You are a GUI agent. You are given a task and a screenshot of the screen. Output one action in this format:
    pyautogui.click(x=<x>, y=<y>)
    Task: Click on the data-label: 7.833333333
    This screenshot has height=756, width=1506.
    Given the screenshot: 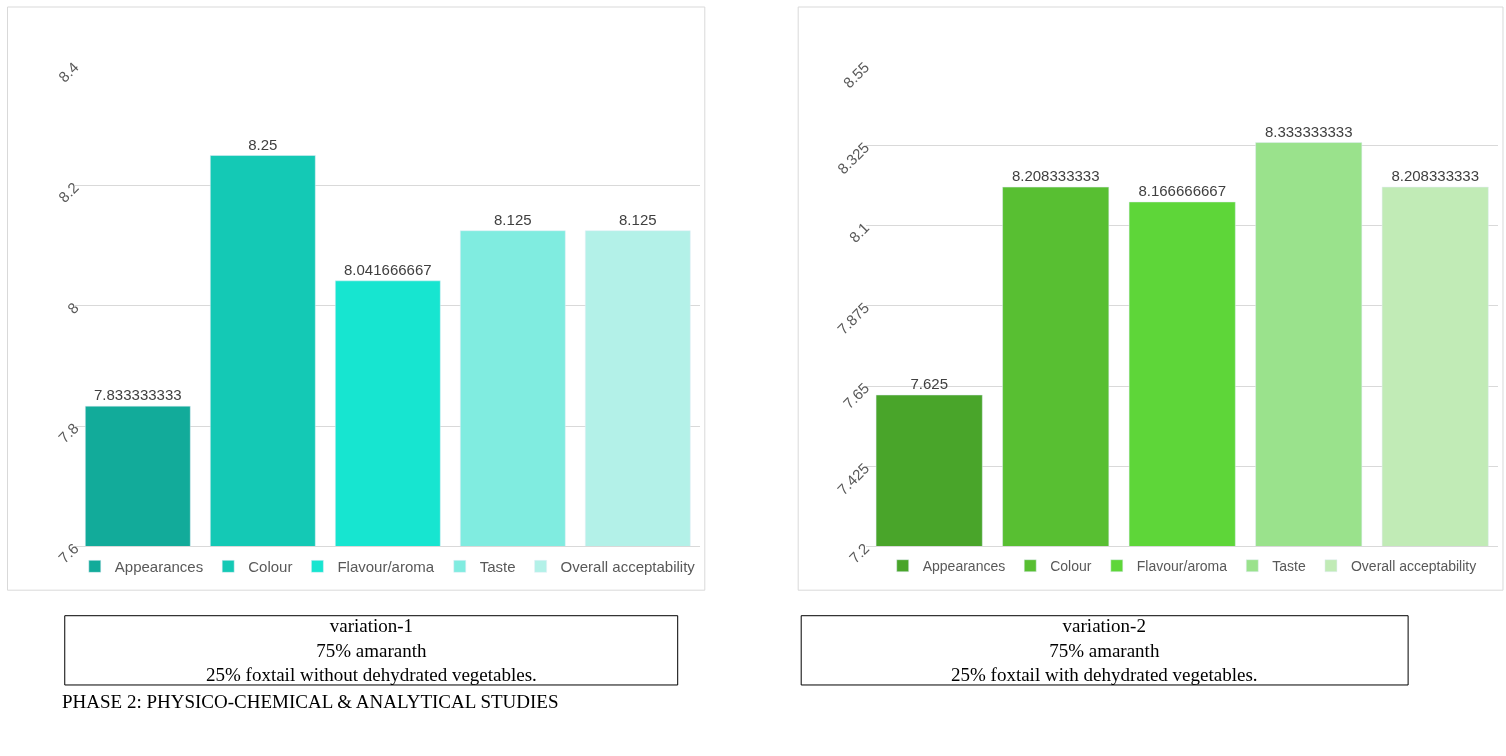 What is the action you would take?
    pyautogui.click(x=138, y=395)
    